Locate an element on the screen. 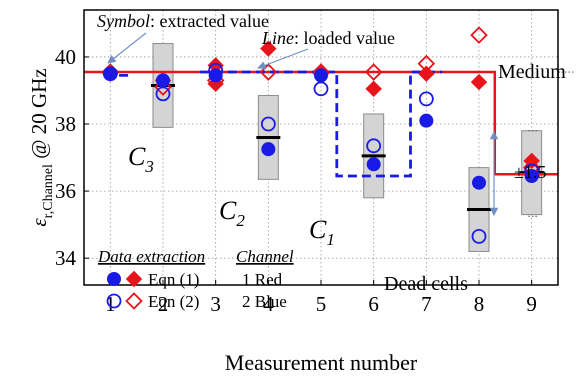 The height and width of the screenshot is (381, 587). legend-channel-title: Channel is located at coordinates (265, 256).